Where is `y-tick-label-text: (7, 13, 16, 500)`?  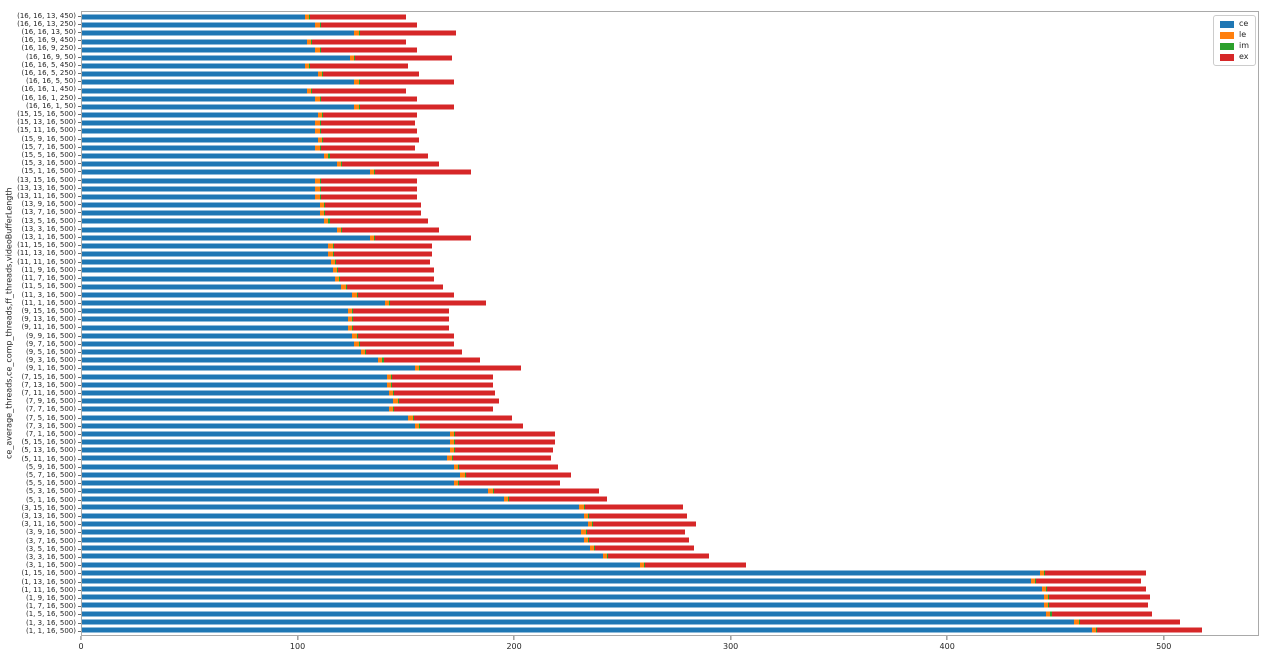 y-tick-label-text: (7, 13, 16, 500) is located at coordinates (48, 384).